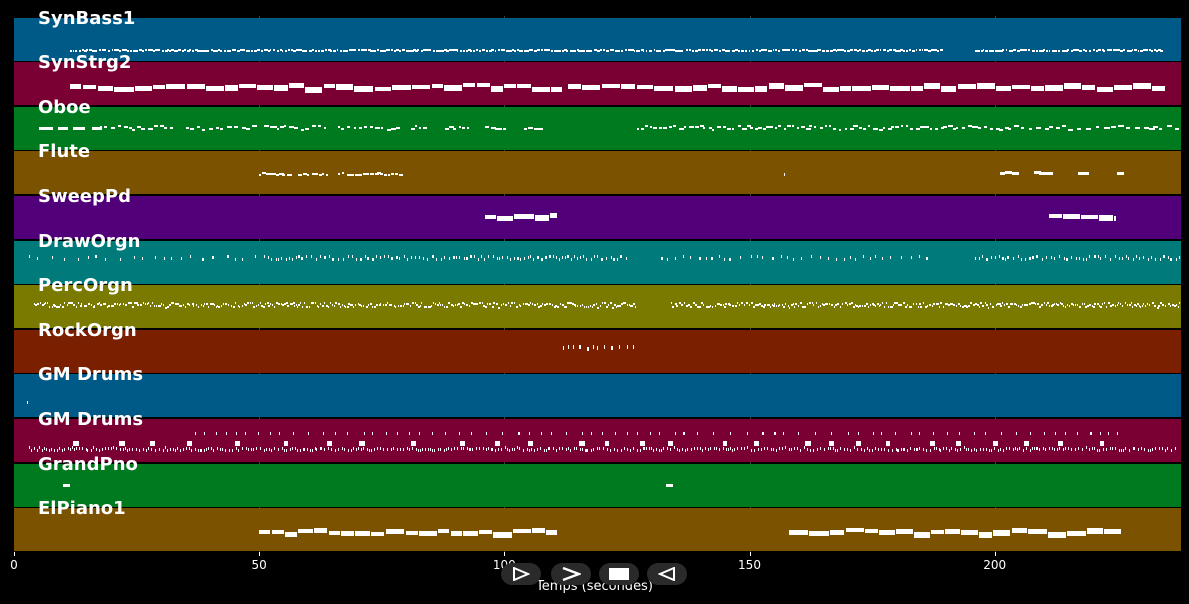 This screenshot has width=1189, height=604. I want to click on track-row: SweepPd, so click(597, 212).